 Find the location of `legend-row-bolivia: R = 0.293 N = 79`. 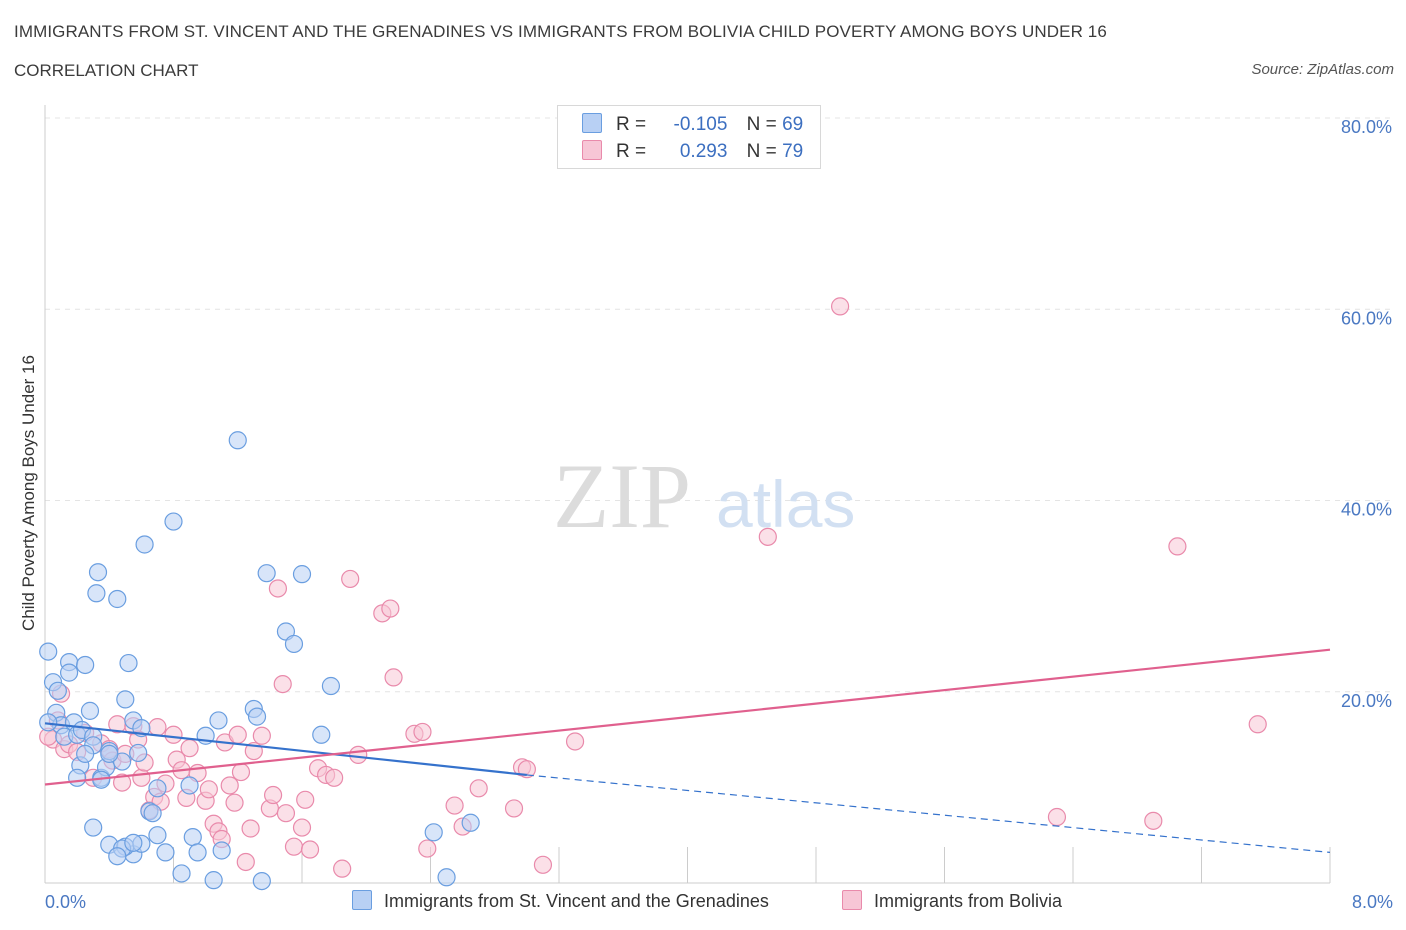

legend-row-bolivia: R = 0.293 N = 79 is located at coordinates (692, 152).